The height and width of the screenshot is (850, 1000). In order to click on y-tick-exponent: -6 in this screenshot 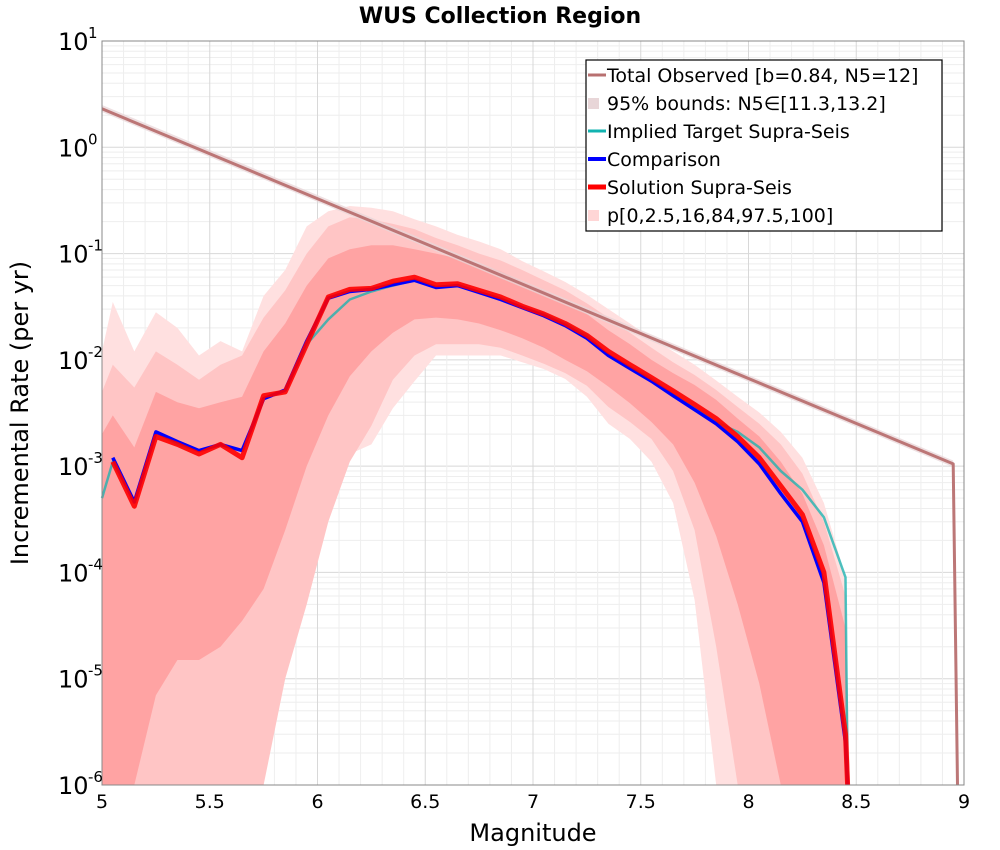, I will do `click(95, 777)`.